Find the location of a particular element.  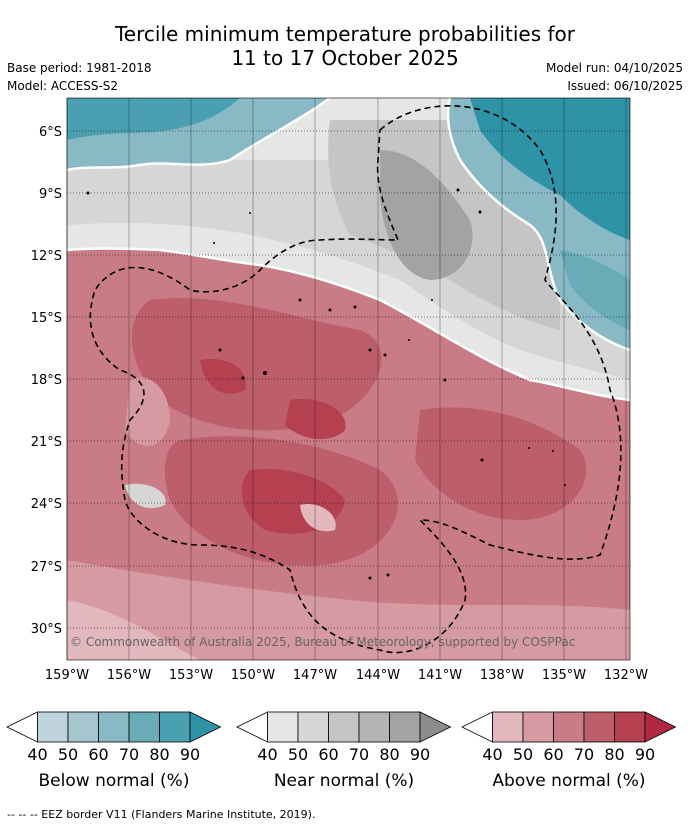

below-normal-darkest-ne is located at coordinates (550, 169).